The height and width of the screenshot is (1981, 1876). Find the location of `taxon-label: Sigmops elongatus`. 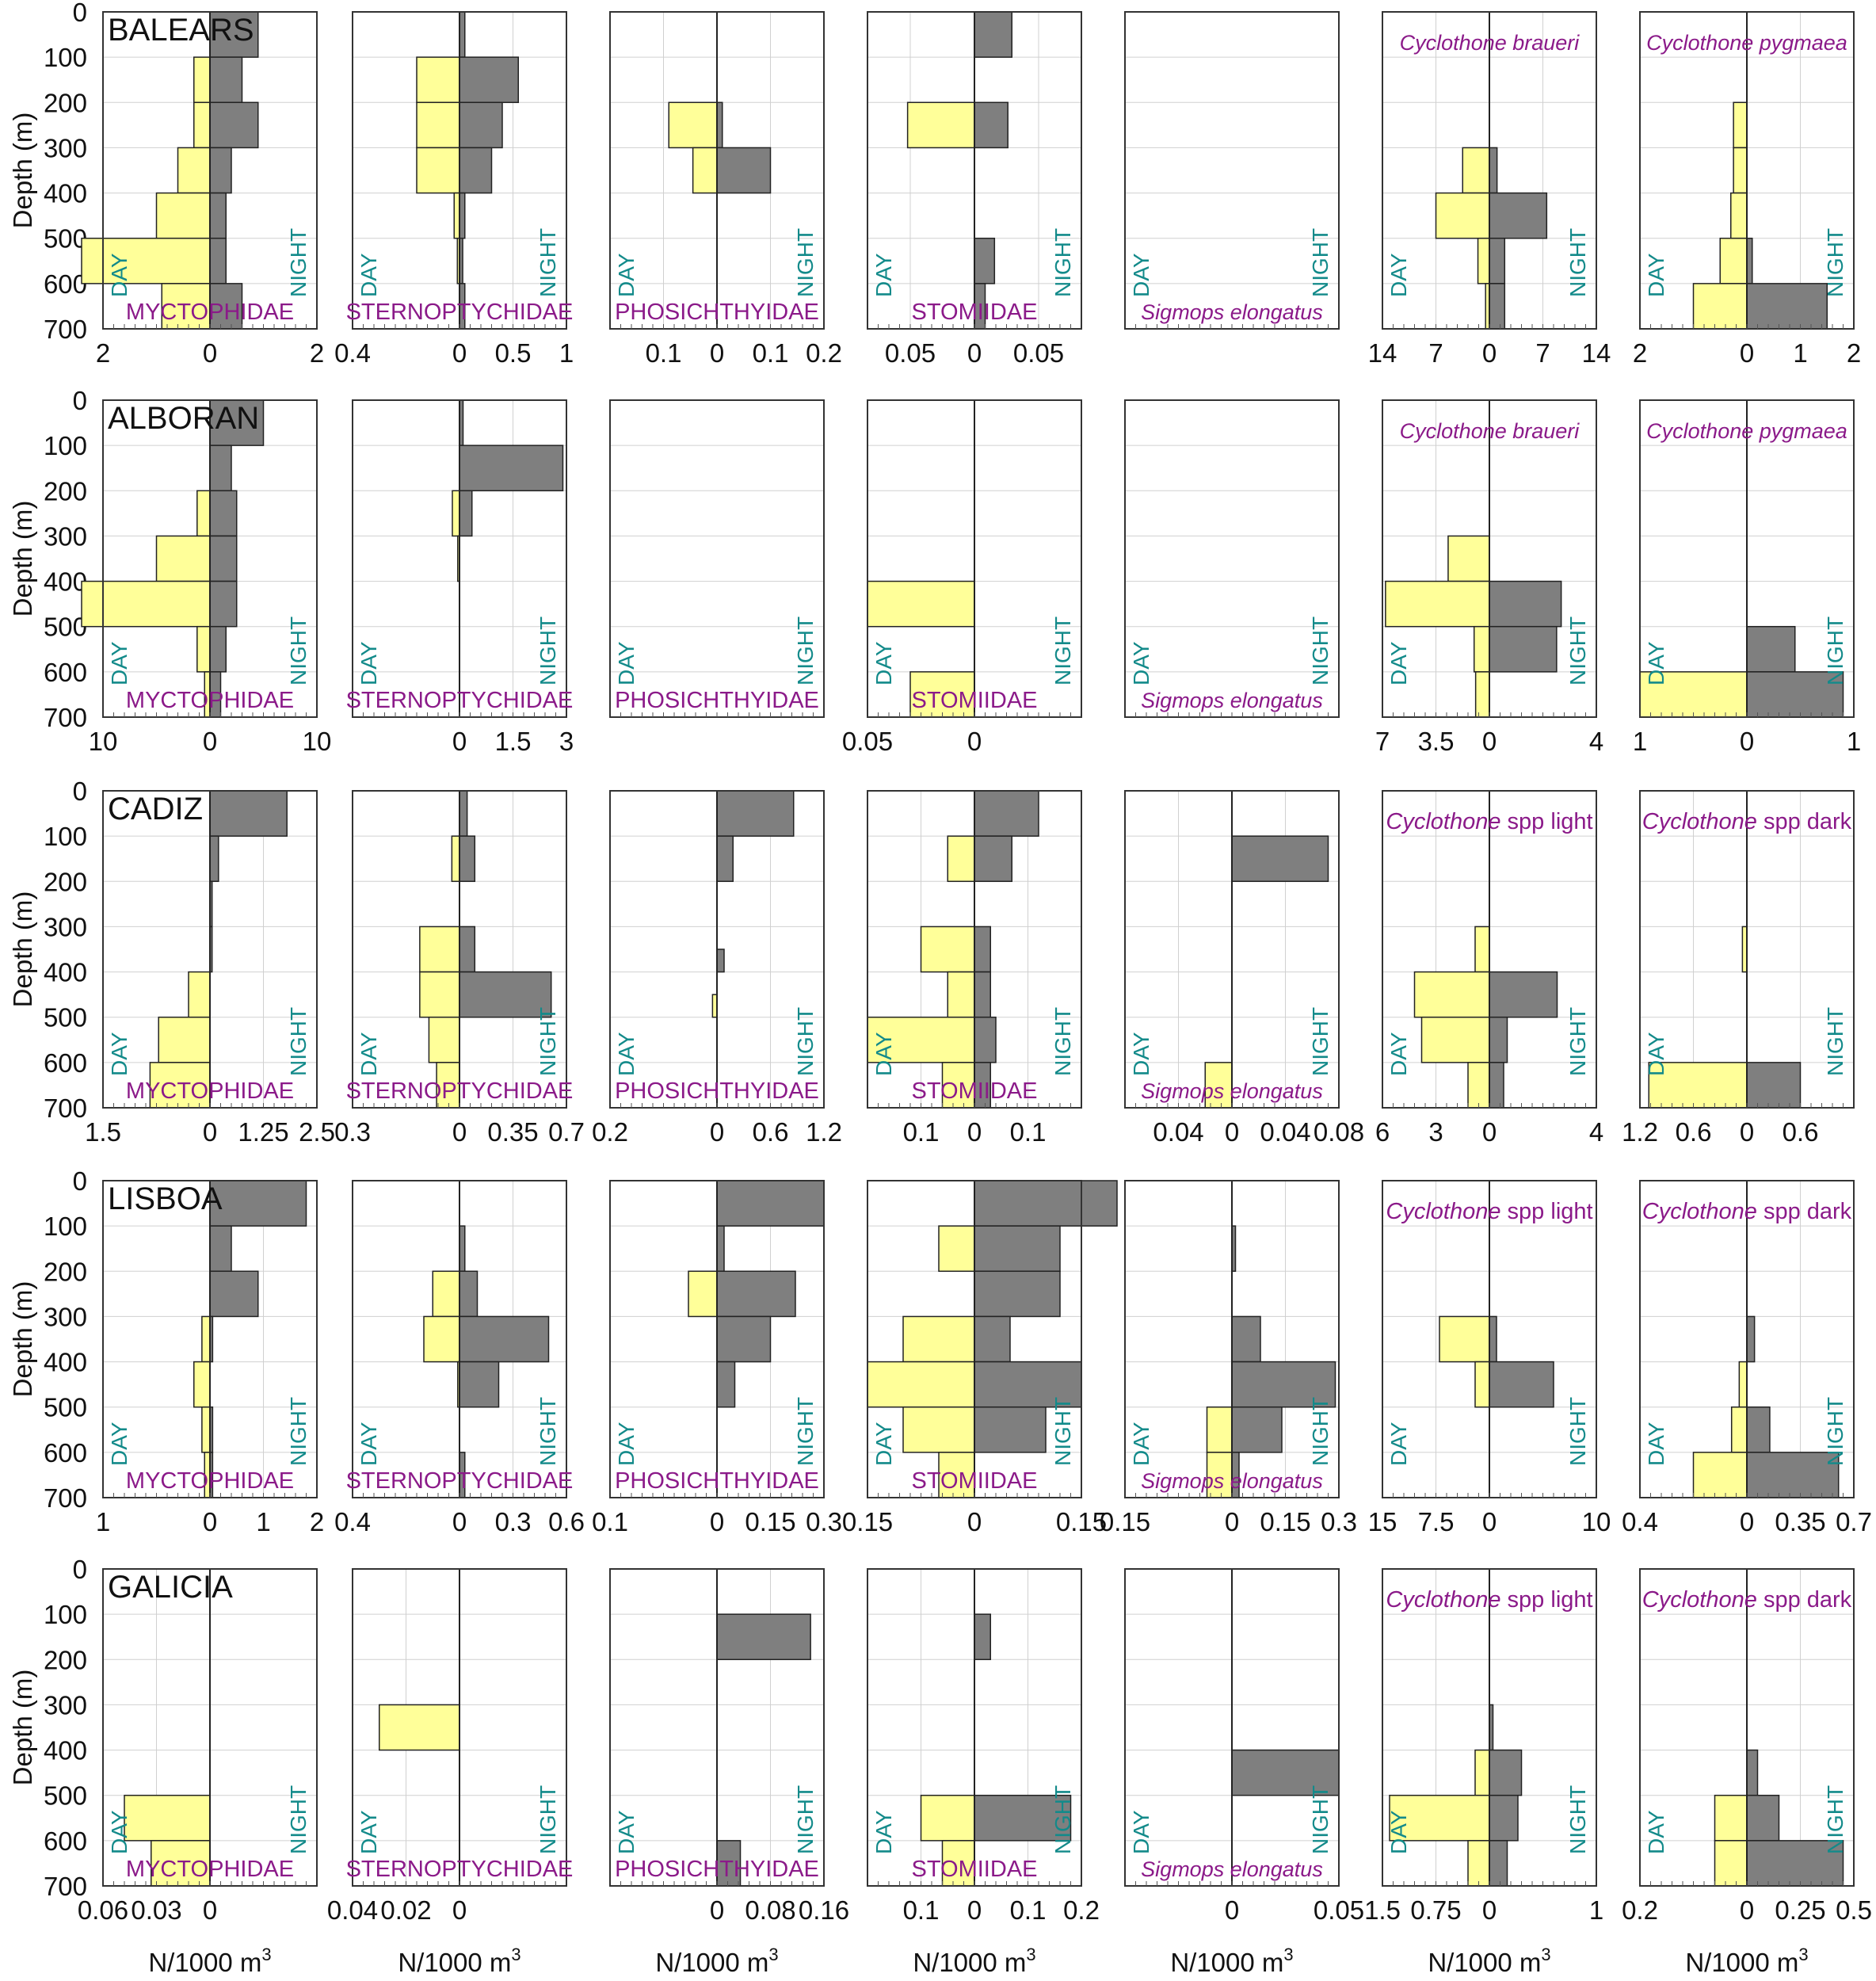

taxon-label: Sigmops elongatus is located at coordinates (1232, 1869).